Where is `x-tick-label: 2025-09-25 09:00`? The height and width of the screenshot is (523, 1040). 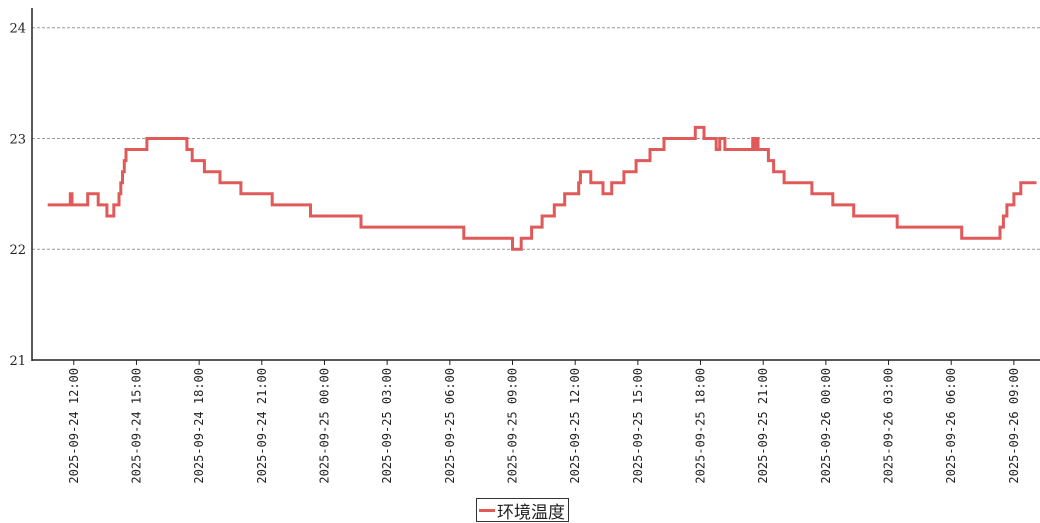
x-tick-label: 2025-09-25 09:00 is located at coordinates (512, 426).